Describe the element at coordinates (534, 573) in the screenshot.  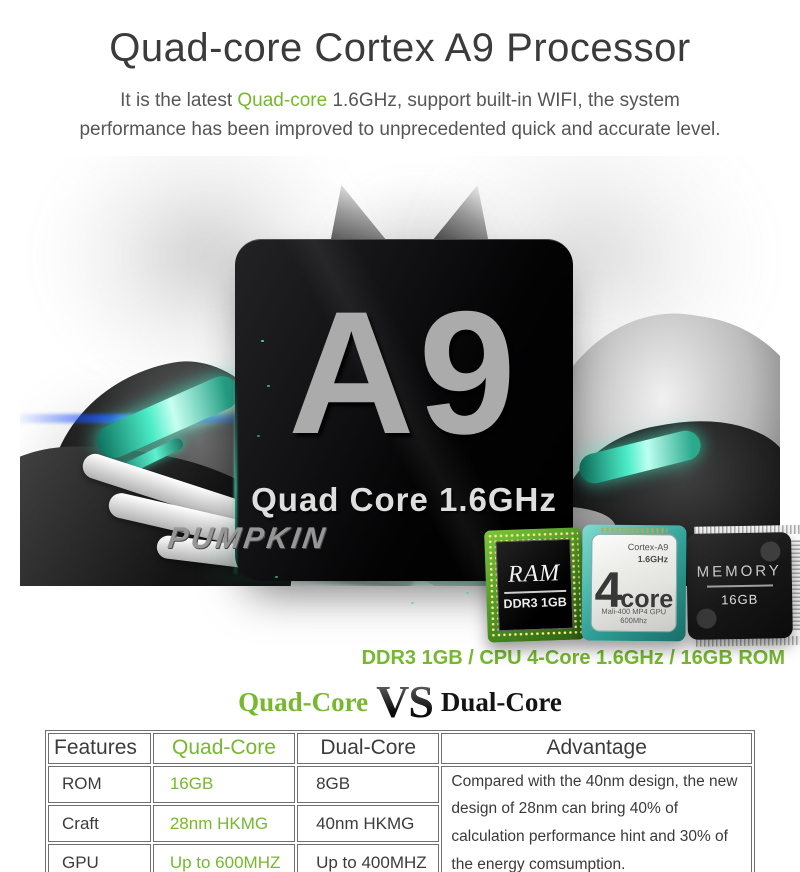
I see `ram-chip-title: RAM` at that location.